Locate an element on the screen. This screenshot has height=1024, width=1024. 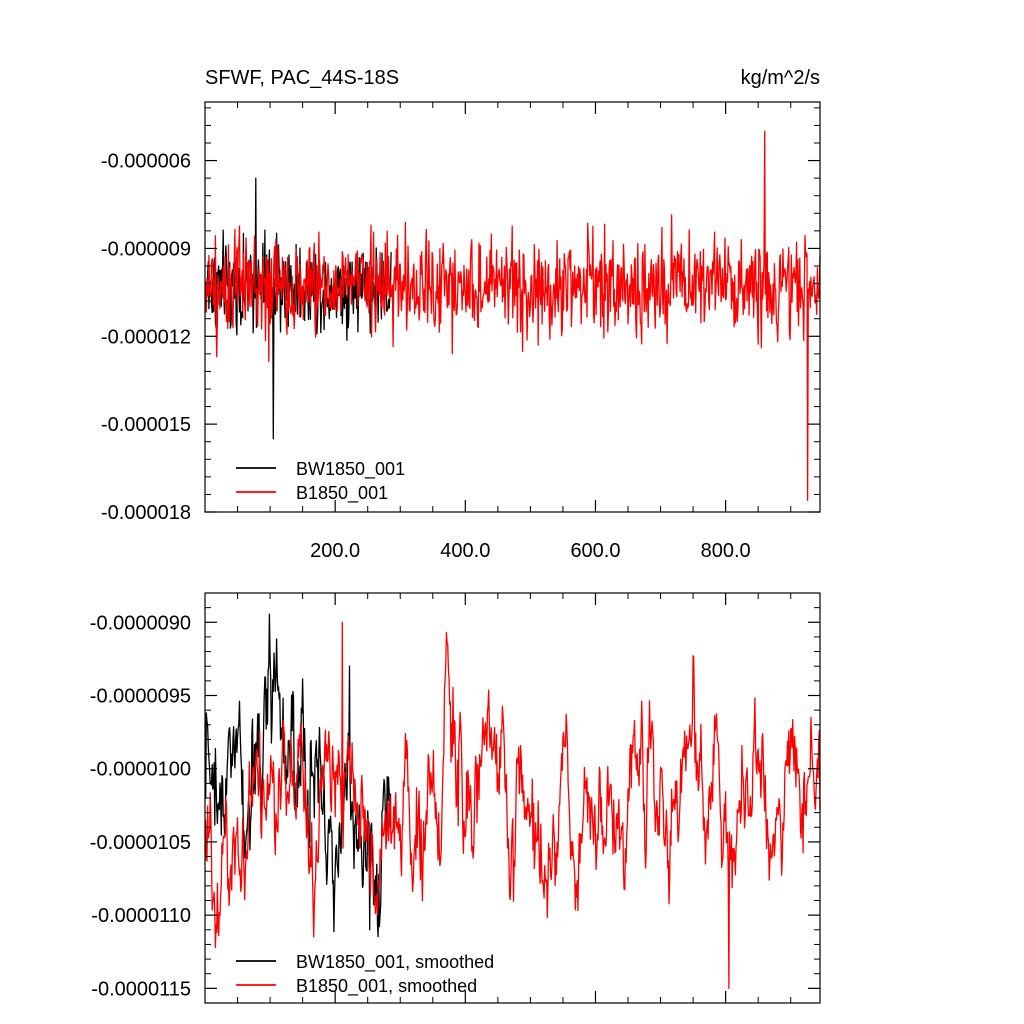
x-tick-label: 400.0 is located at coordinates (465, 551).